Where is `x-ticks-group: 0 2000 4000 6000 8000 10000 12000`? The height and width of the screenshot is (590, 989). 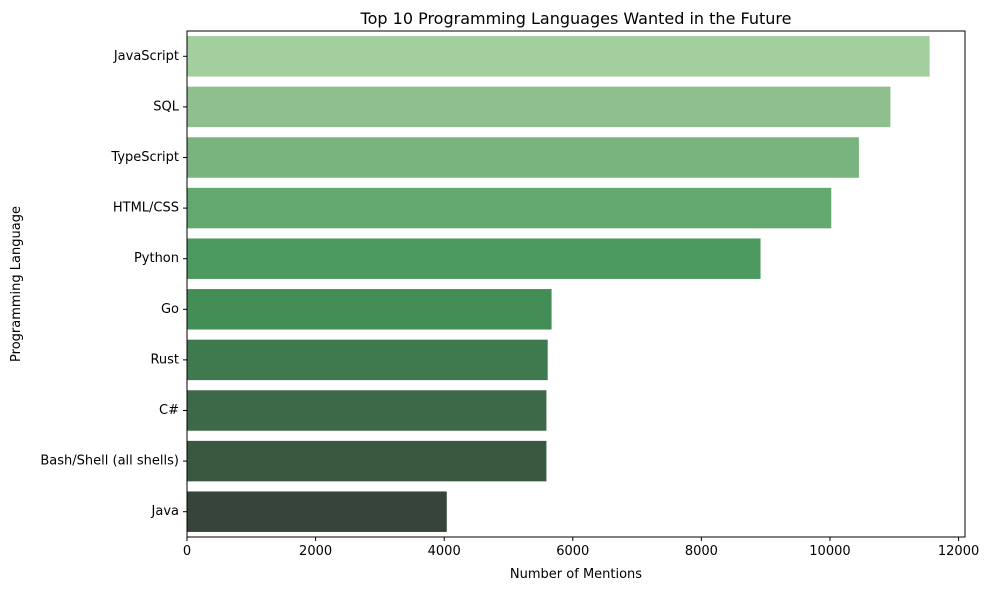
x-ticks-group: 0 2000 4000 6000 8000 10000 12000 is located at coordinates (581, 548).